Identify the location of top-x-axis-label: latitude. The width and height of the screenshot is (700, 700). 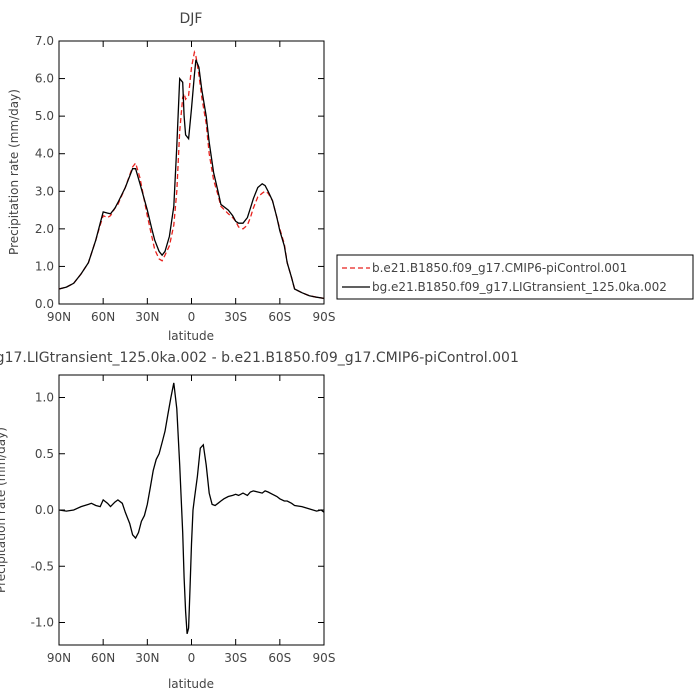
(191, 336).